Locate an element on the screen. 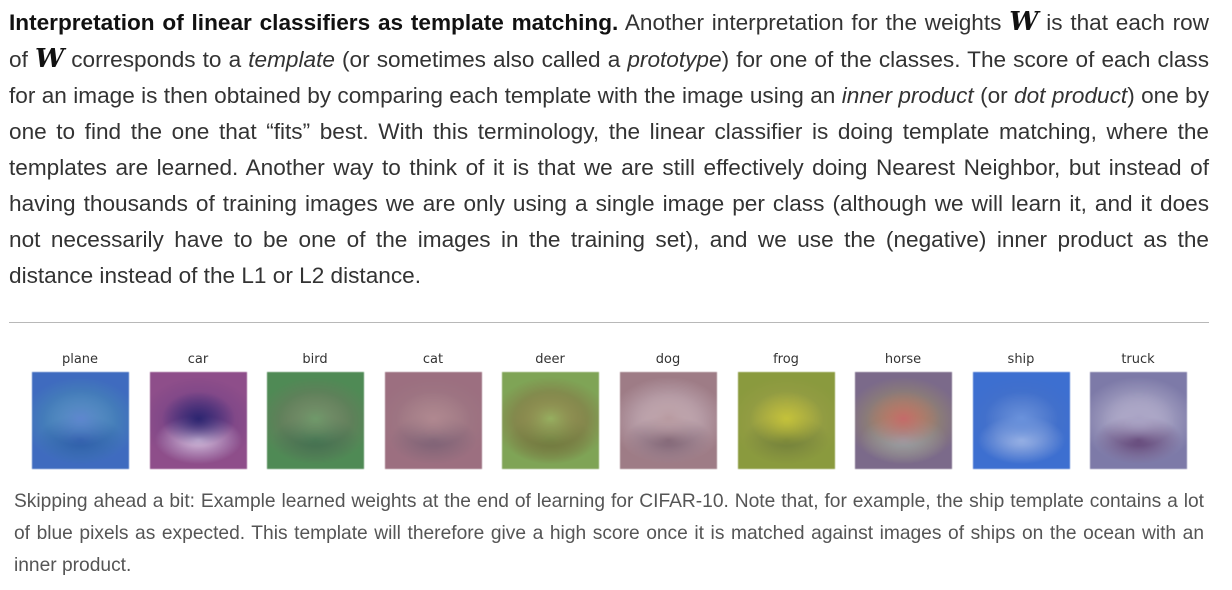  template-cat: cat is located at coordinates (433, 412).